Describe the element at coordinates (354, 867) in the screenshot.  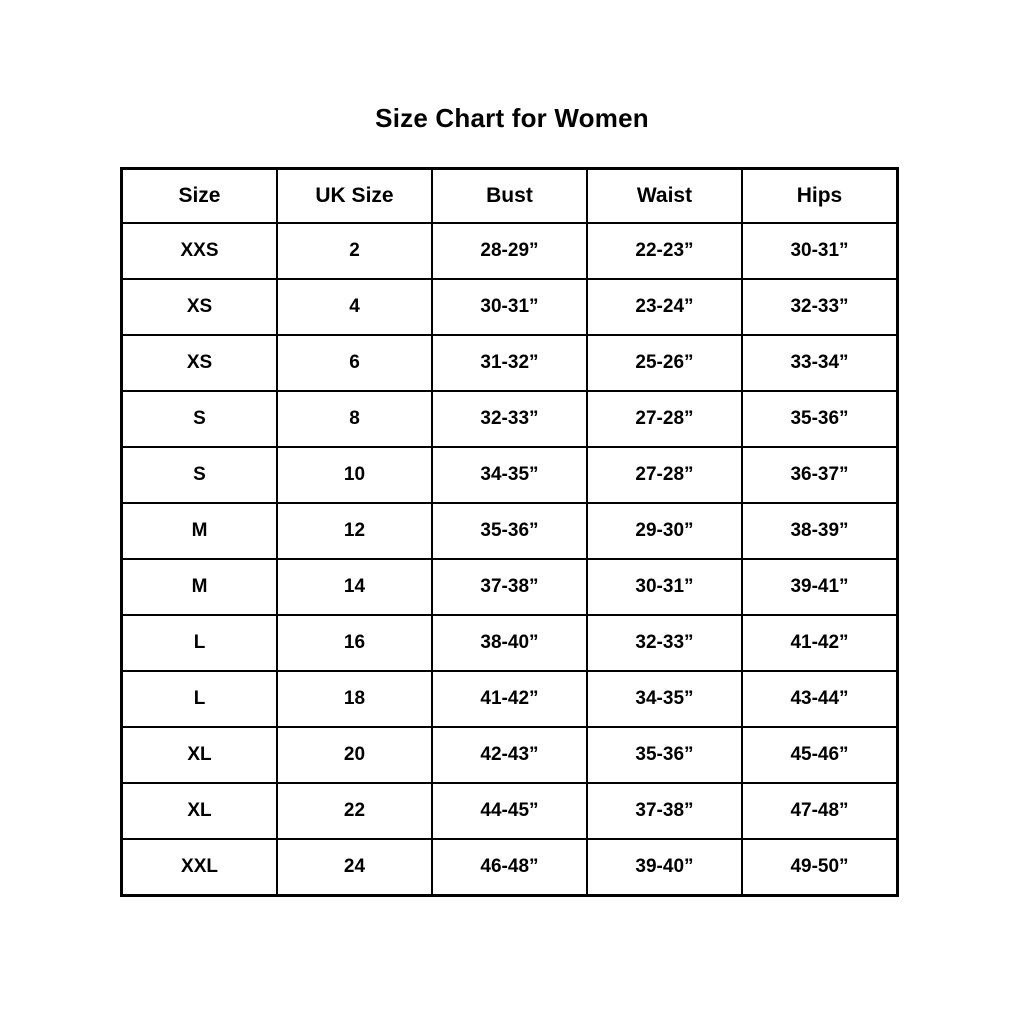
I see `table-cell: 24` at that location.